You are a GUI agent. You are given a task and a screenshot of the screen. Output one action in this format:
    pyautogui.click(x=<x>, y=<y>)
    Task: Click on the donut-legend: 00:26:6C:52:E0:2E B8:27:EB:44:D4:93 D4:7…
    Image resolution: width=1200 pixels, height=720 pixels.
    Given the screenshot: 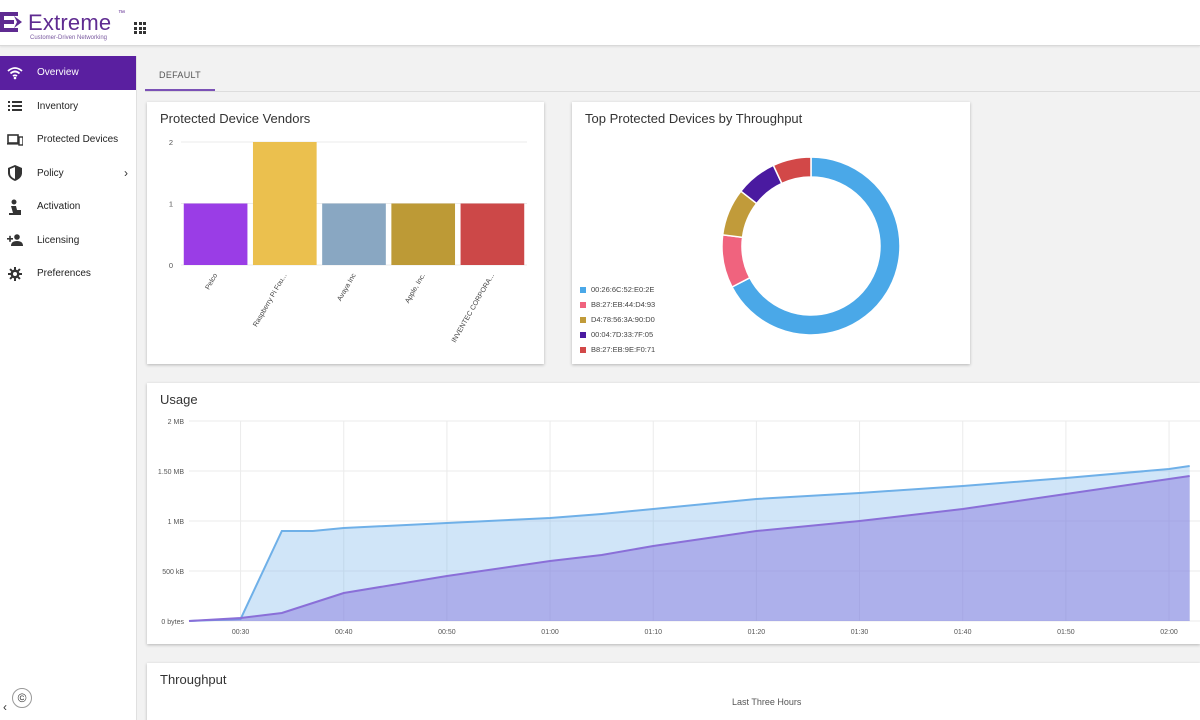 What is the action you would take?
    pyautogui.click(x=617, y=319)
    